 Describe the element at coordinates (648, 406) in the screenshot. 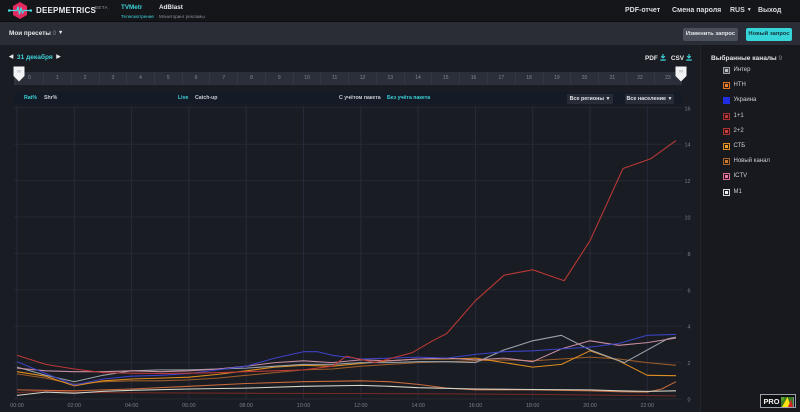

I see `svg-text: 22:00` at that location.